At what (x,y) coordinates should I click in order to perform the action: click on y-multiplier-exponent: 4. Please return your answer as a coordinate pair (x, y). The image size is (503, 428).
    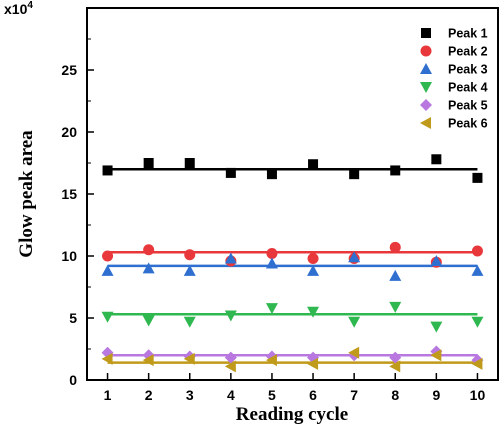
    Looking at the image, I should click on (30, 5).